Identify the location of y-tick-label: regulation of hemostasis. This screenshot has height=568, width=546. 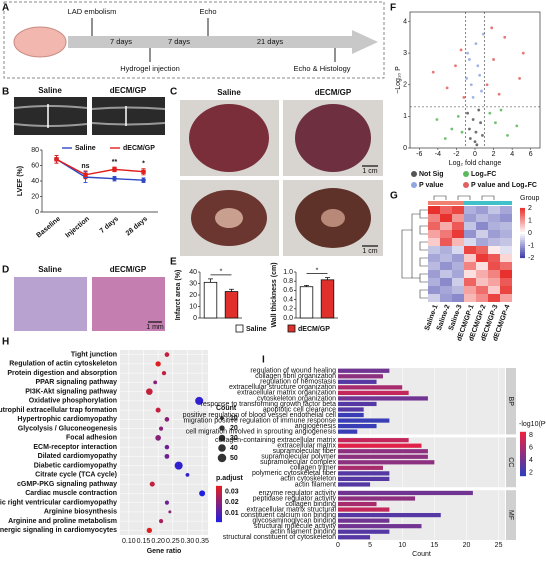
(298, 382).